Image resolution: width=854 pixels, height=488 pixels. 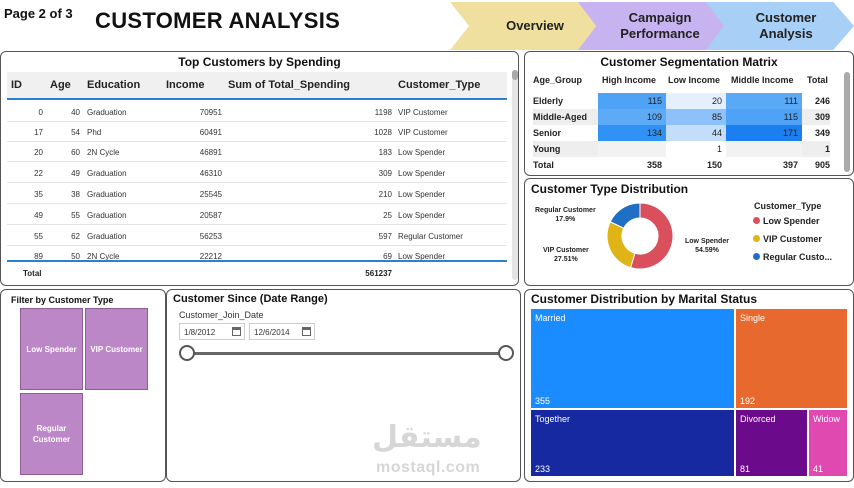 What do you see at coordinates (660, 25) in the screenshot?
I see `nav-campaign-label: Campaign Performance` at bounding box center [660, 25].